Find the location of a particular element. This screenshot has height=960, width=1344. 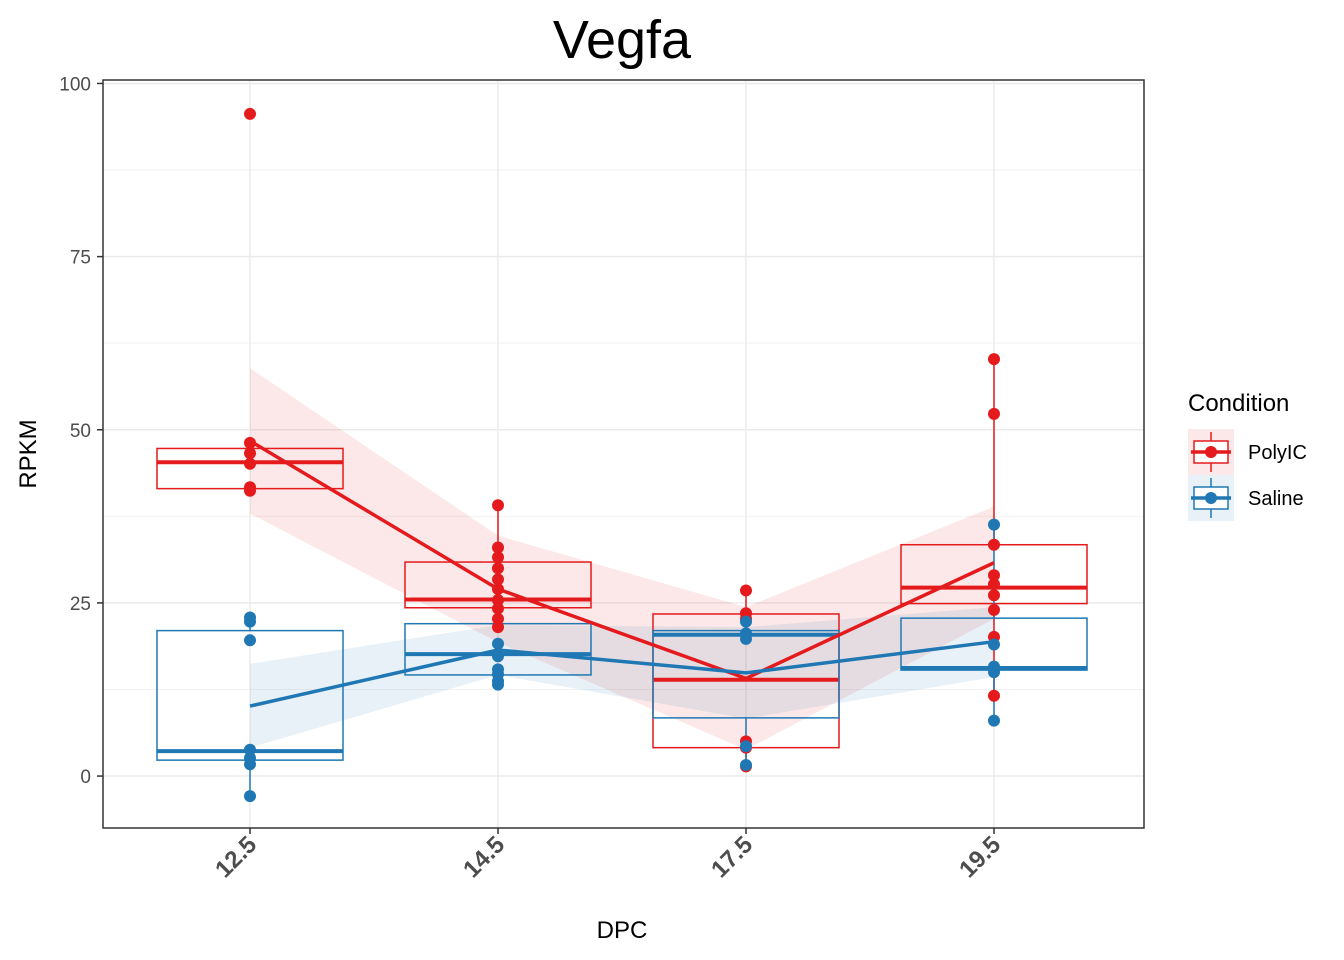

chart-title: Vegfa is located at coordinates (622, 40).